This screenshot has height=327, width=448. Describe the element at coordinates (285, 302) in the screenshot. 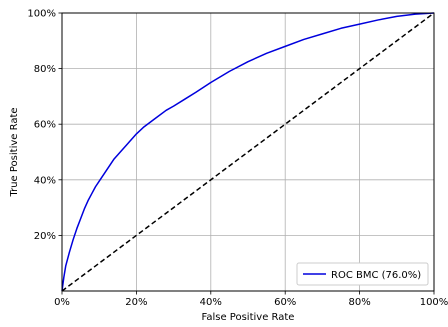

I see `x-tick-label: 60%` at that location.